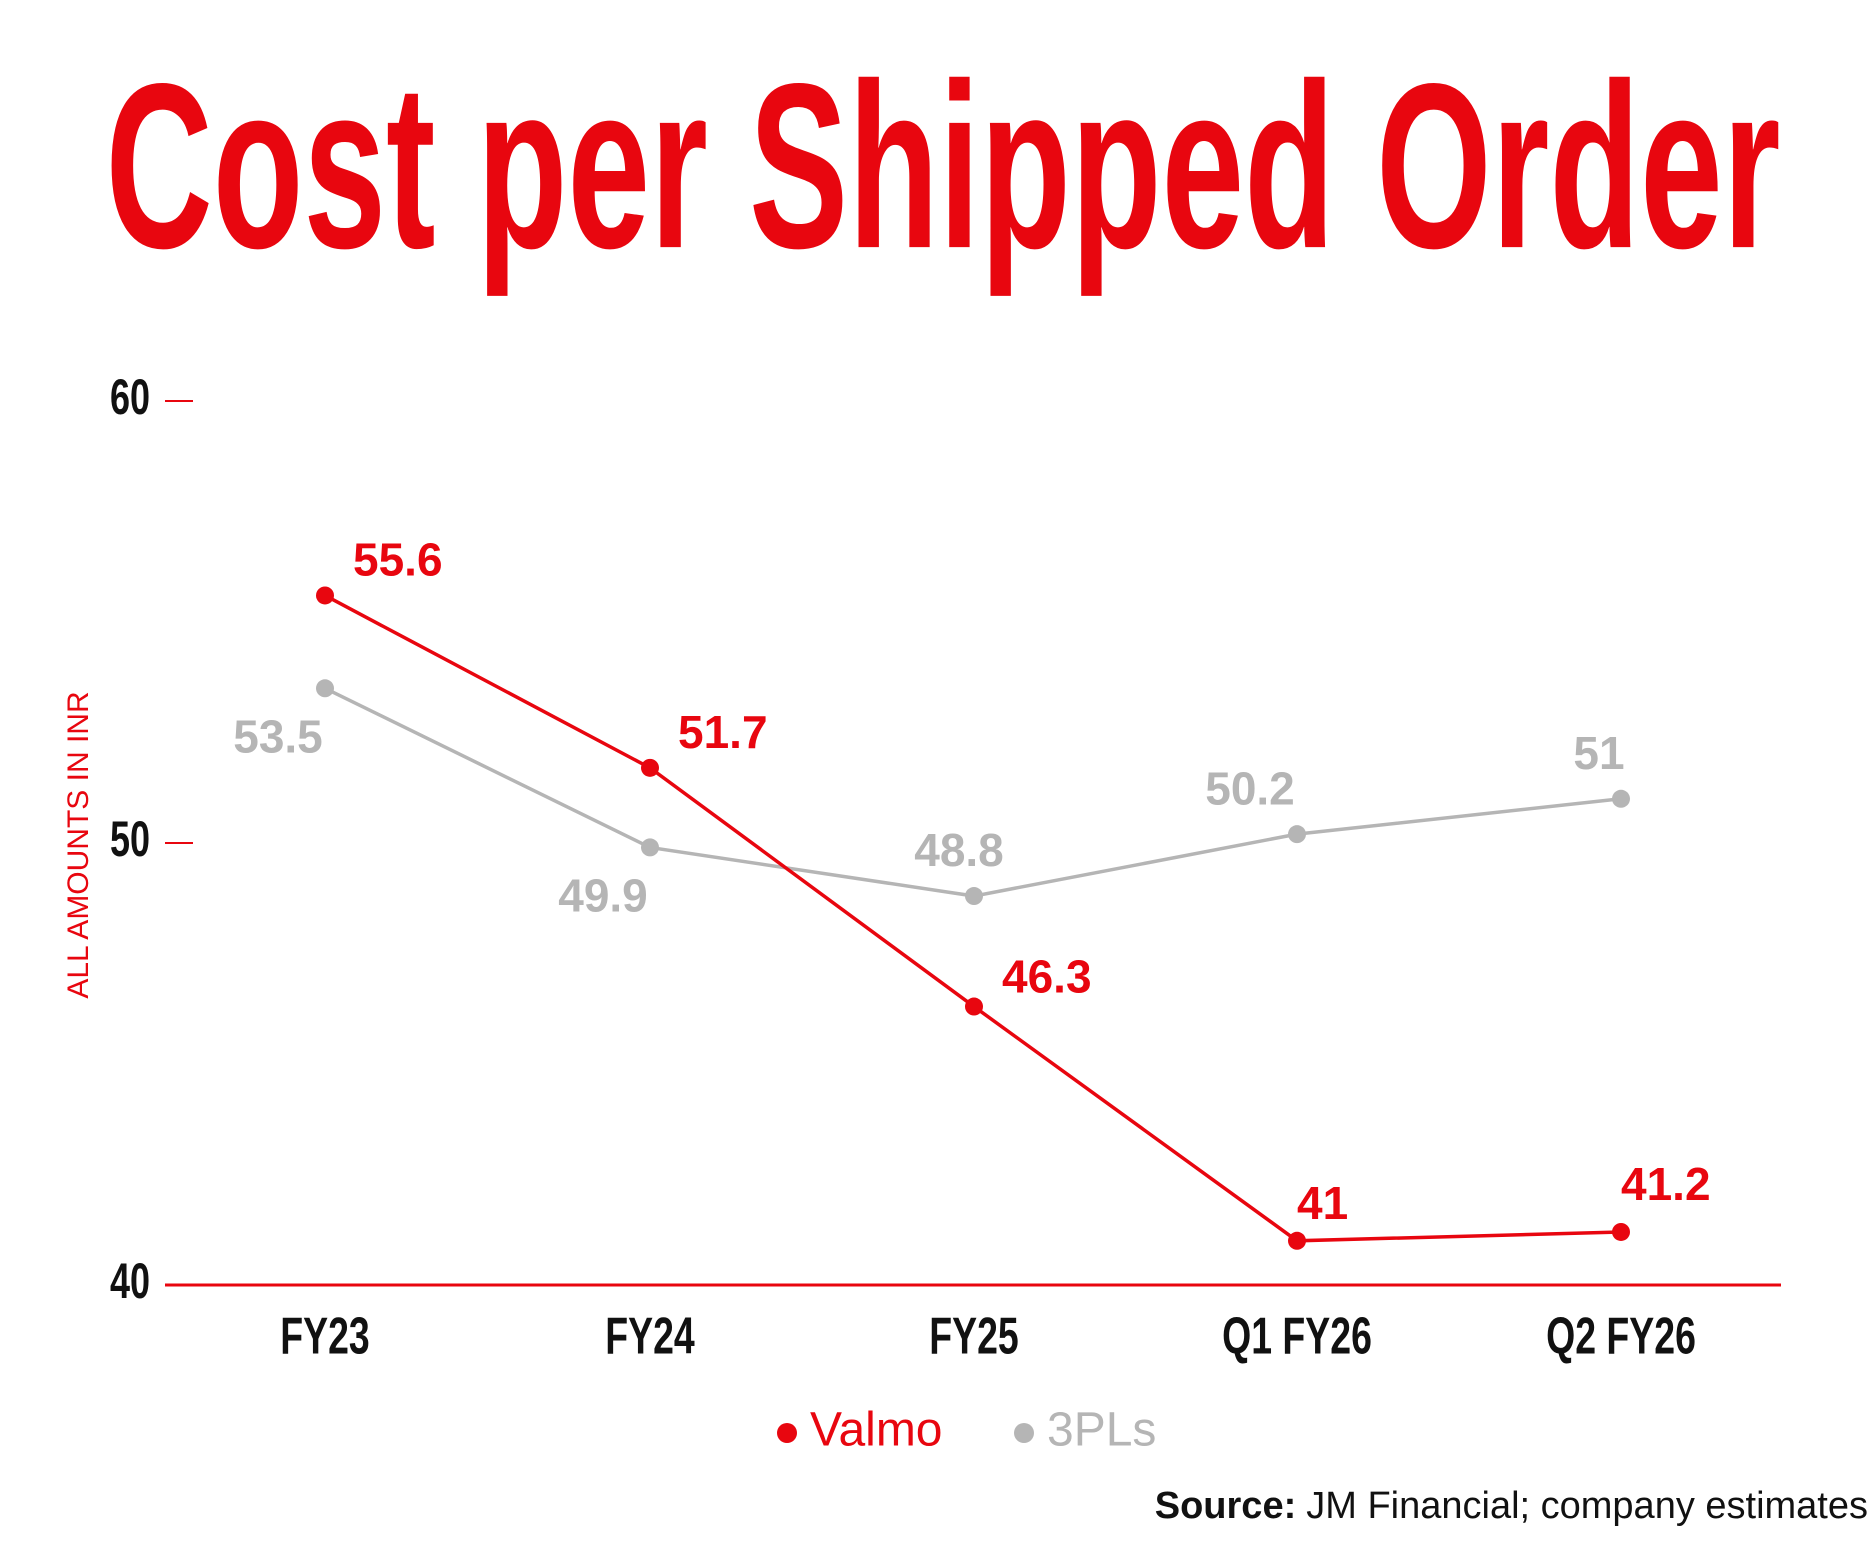 The height and width of the screenshot is (1545, 1875). Describe the element at coordinates (723, 732) in the screenshot. I see `data-label: 51.7` at that location.